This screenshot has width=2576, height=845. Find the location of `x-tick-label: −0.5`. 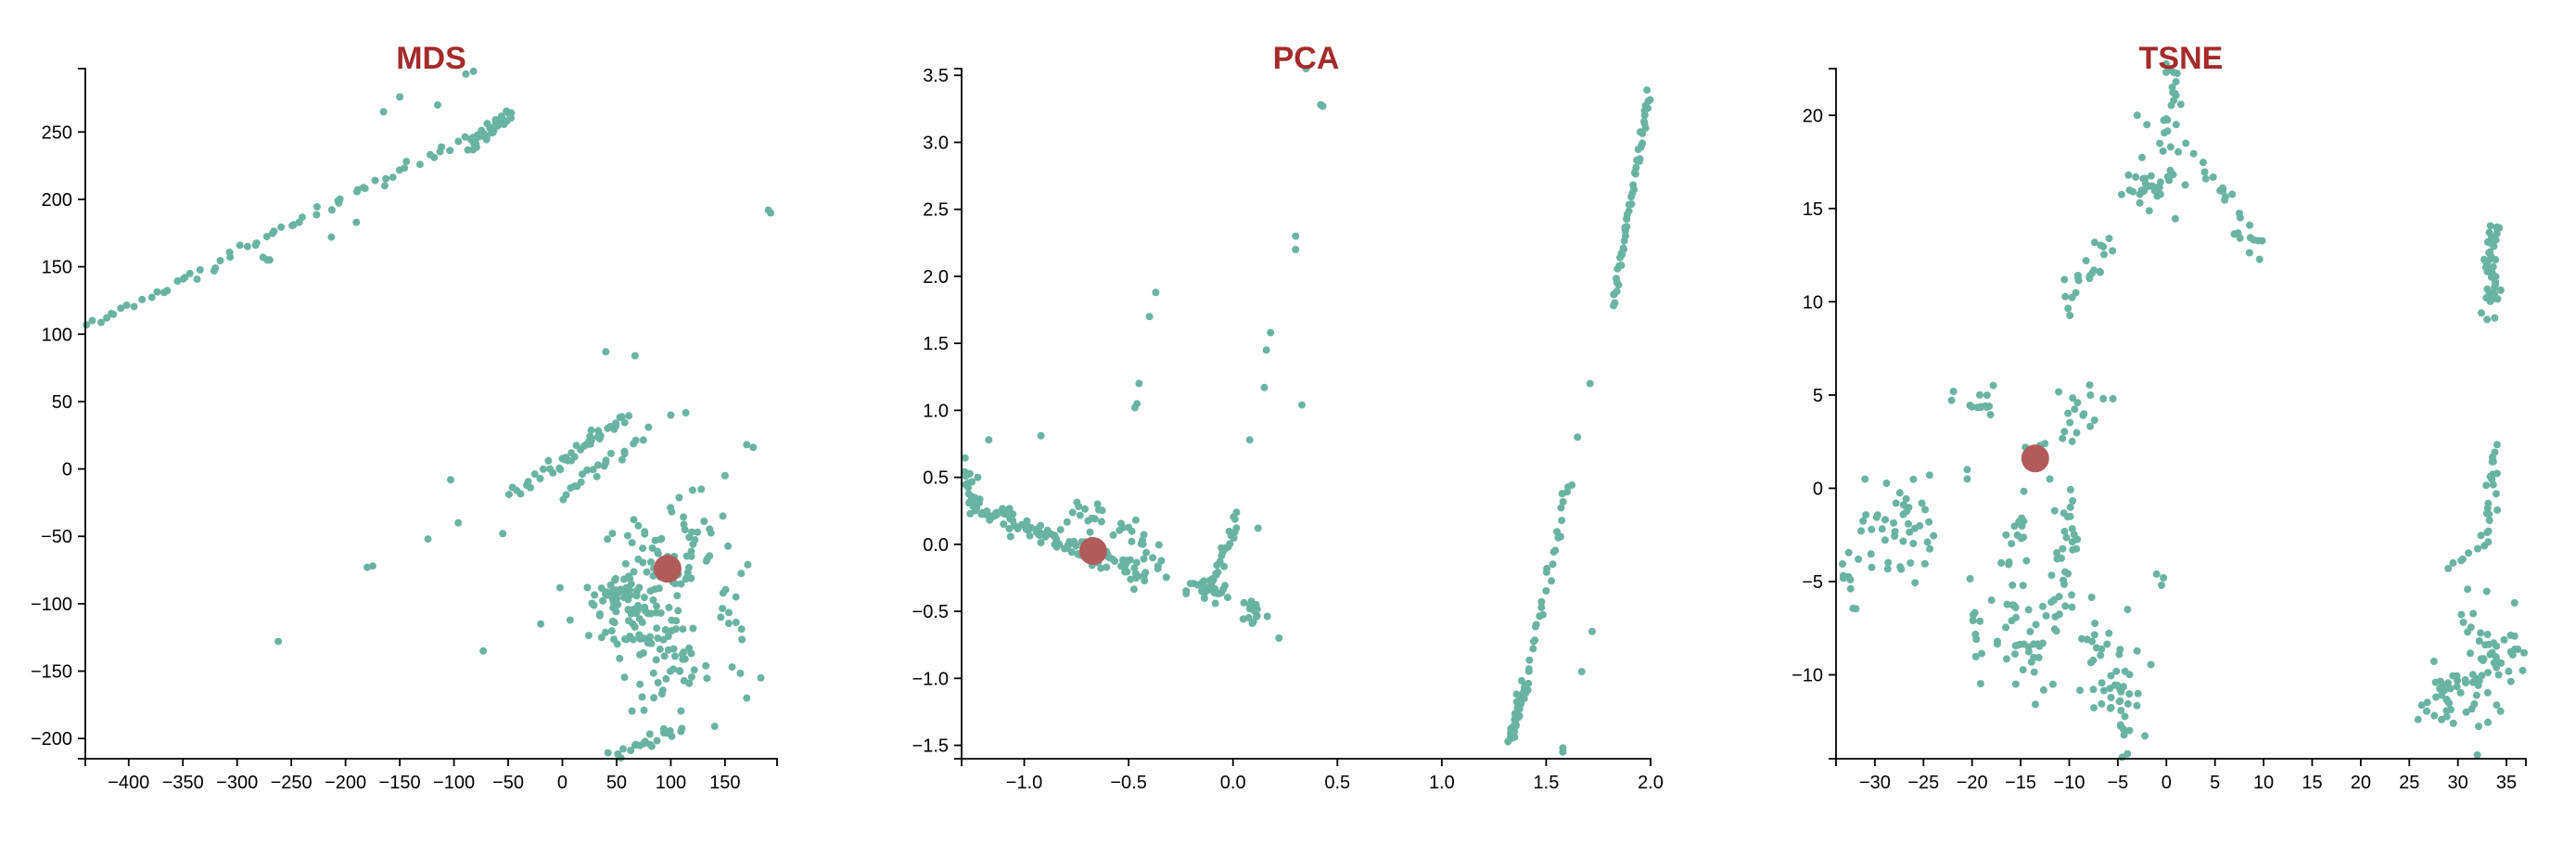

x-tick-label: −0.5 is located at coordinates (1128, 783).